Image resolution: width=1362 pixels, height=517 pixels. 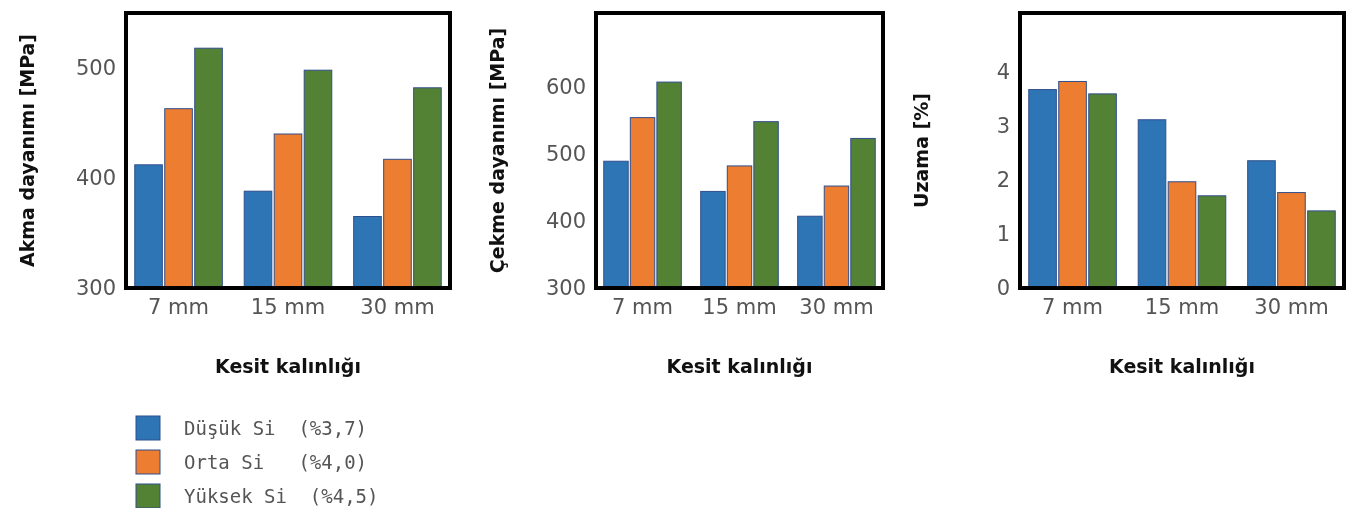 I want to click on y-tick-label: 600, so click(x=565, y=86).